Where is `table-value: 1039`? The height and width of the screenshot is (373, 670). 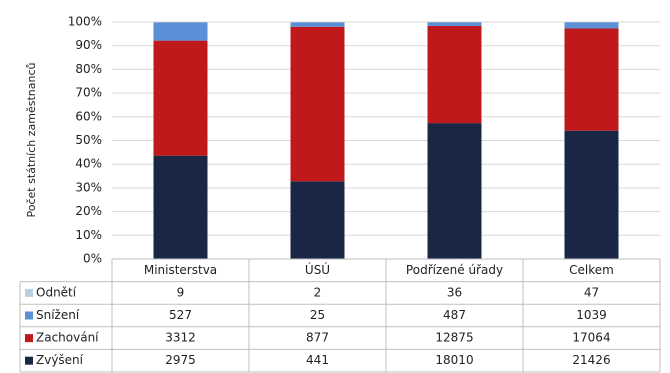
table-value: 1039 is located at coordinates (591, 315).